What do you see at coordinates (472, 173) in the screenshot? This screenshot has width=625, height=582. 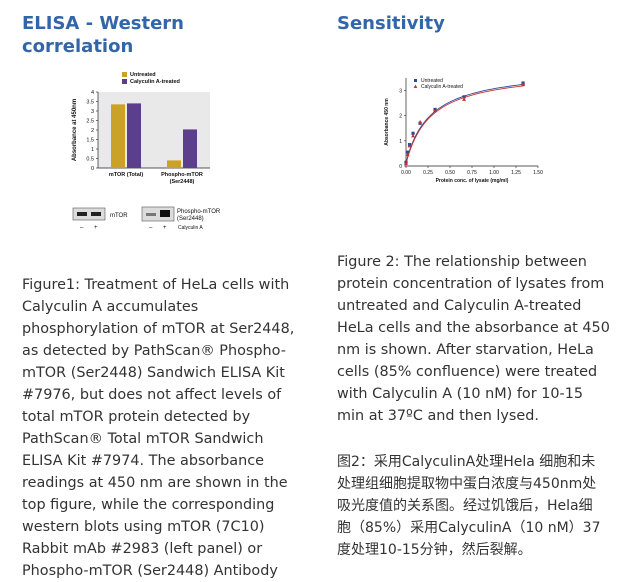 I see `scatter-x-tick-label: 0.75` at bounding box center [472, 173].